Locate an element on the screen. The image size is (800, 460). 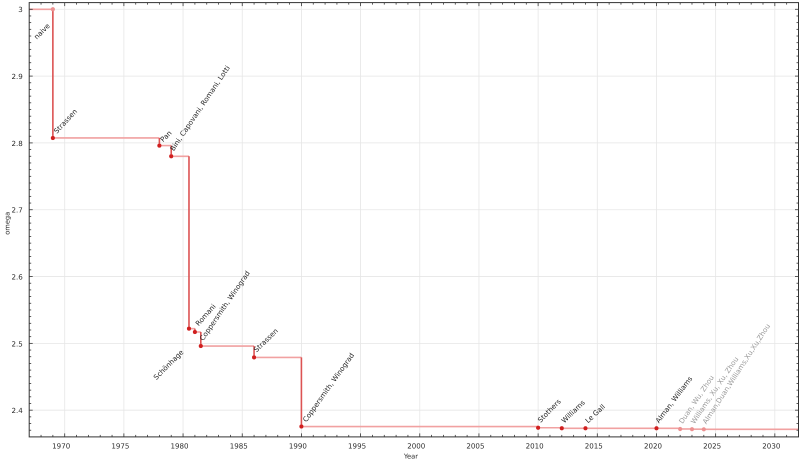
x-tick-label-2030: 2030 is located at coordinates (771, 445).